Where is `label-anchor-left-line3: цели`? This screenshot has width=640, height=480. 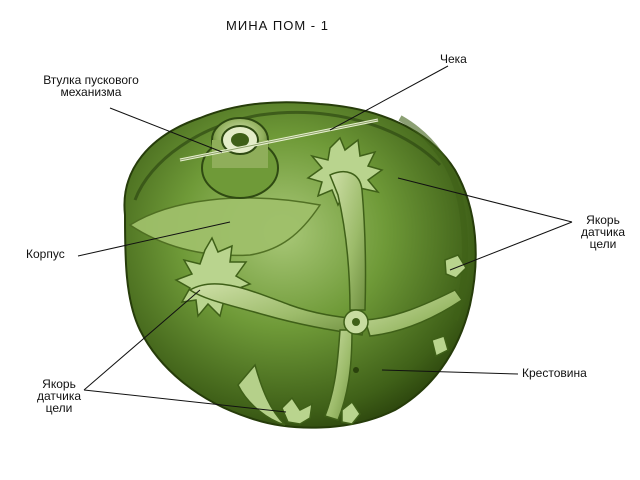 label-anchor-left-line3: цели is located at coordinates (59, 408).